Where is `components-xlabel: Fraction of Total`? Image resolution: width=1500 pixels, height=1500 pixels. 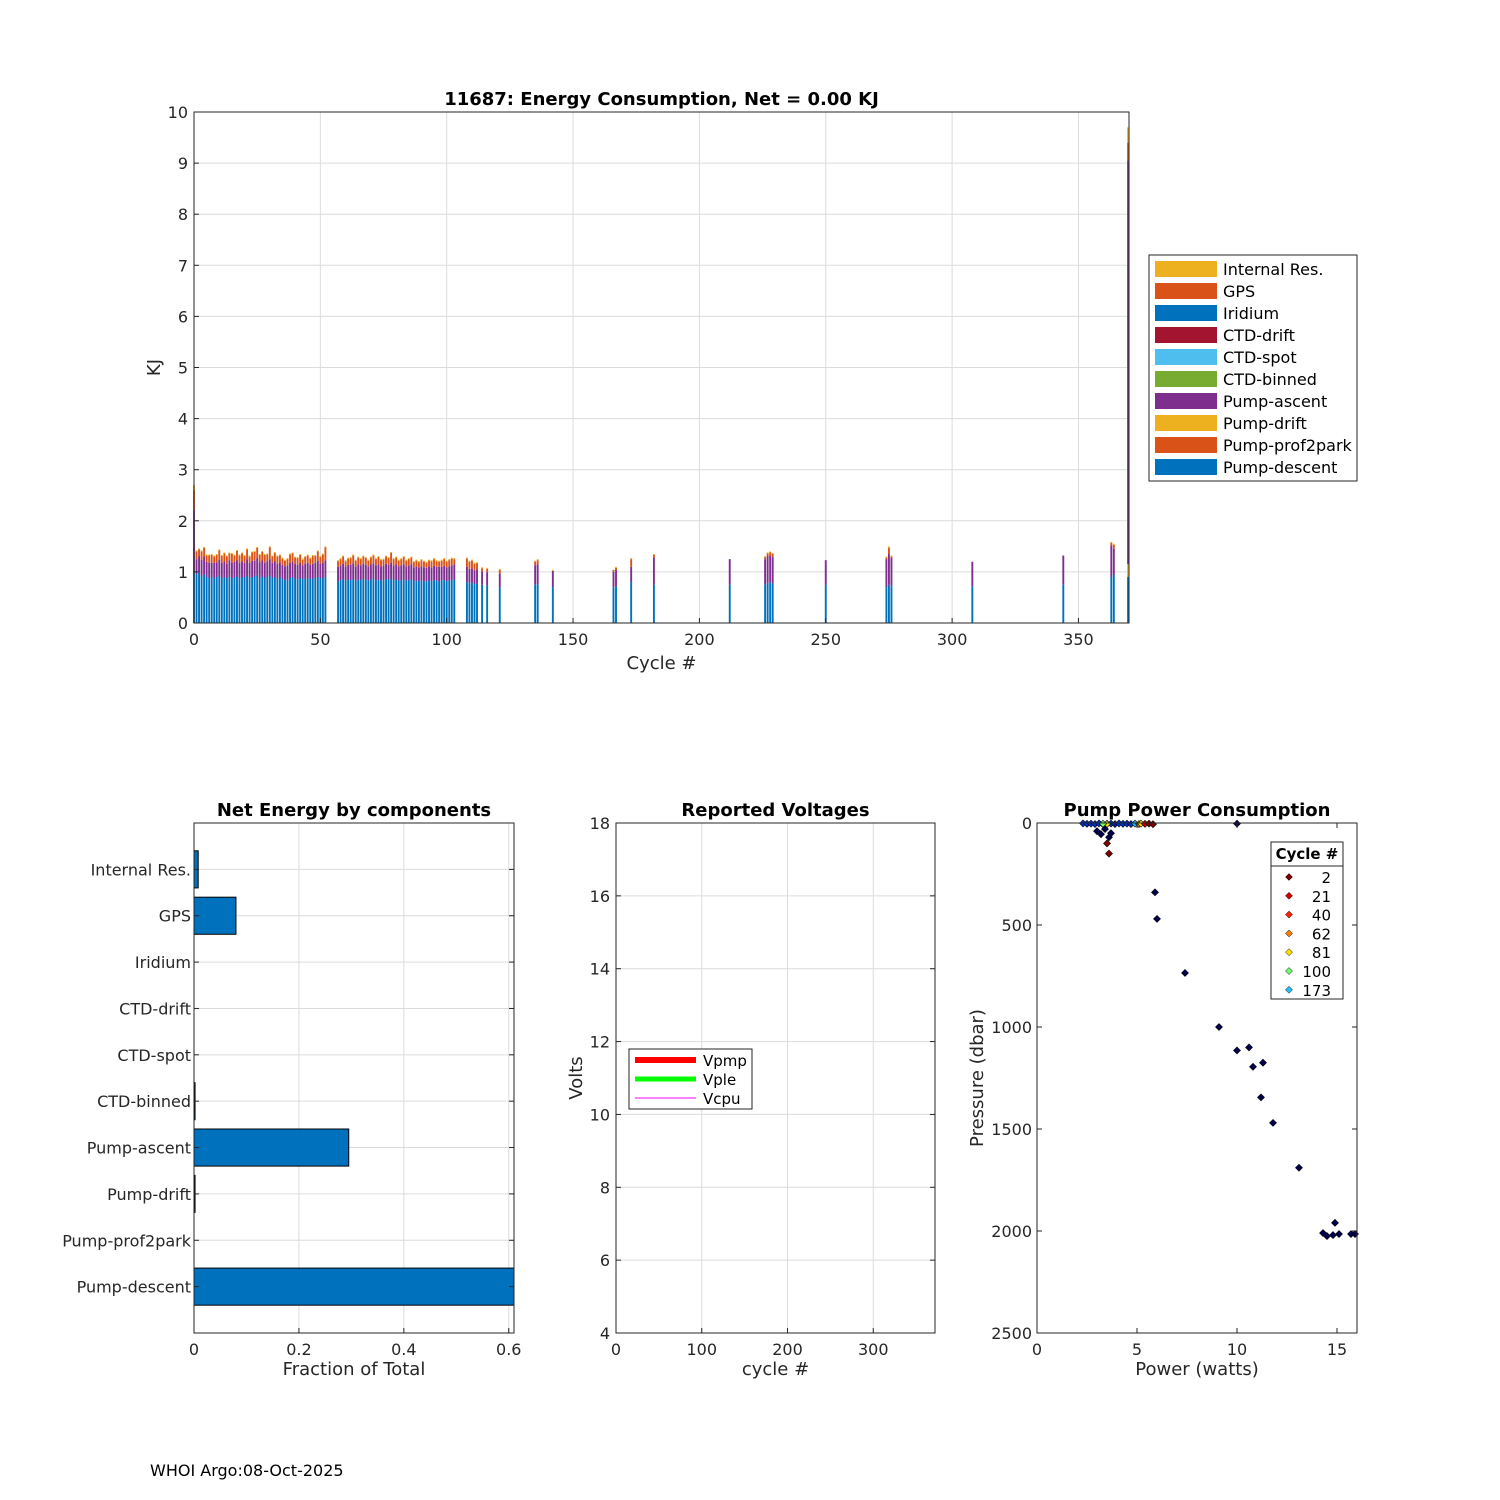
components-xlabel: Fraction of Total is located at coordinates (354, 1369).